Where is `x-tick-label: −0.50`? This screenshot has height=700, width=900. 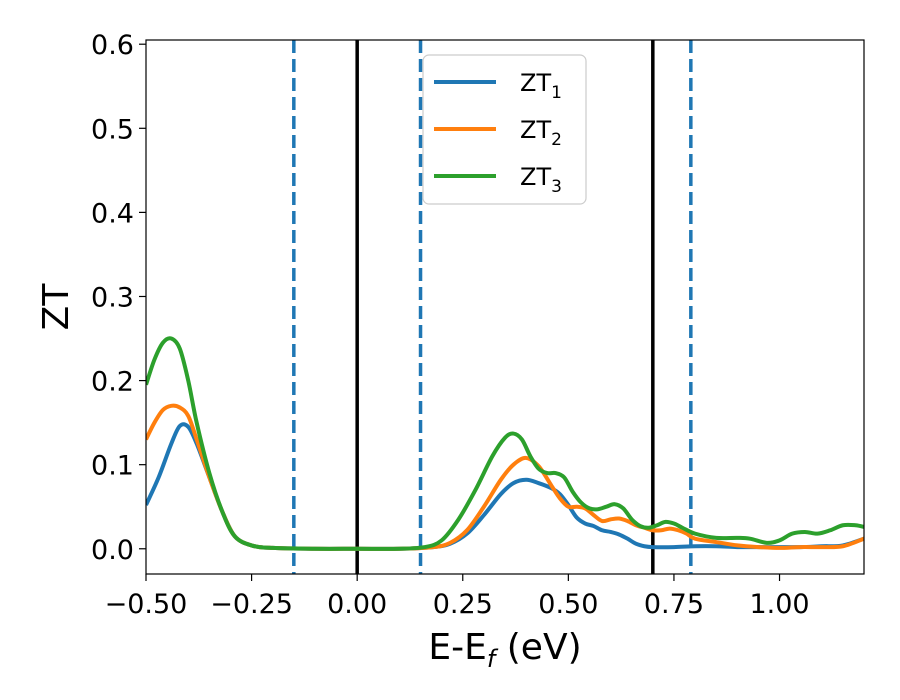
x-tick-label: −0.50 is located at coordinates (146, 604).